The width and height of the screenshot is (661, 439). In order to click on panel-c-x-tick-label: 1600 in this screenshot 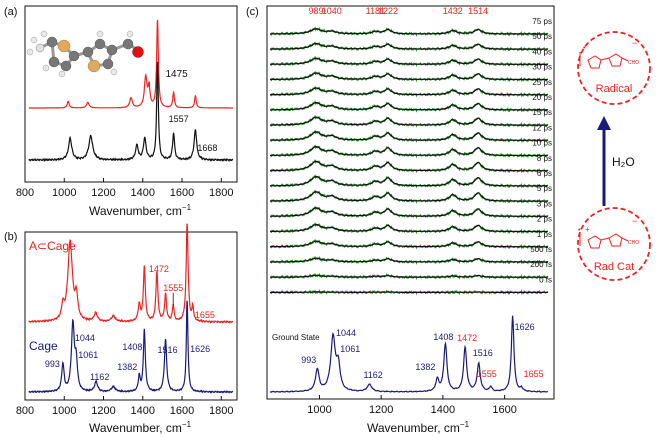, I will do `click(504, 410)`.